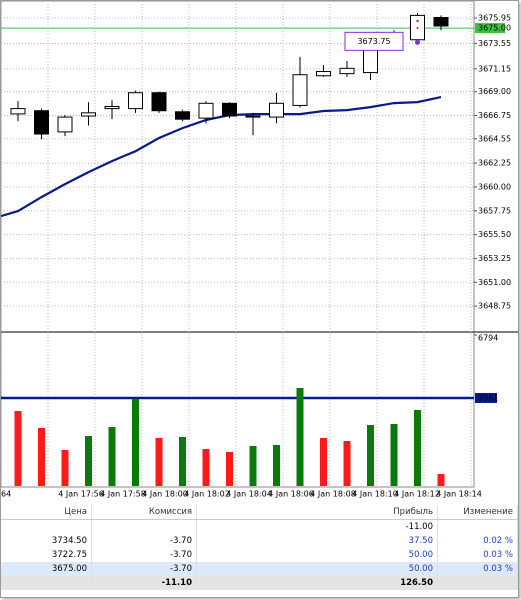 Image resolution: width=521 pixels, height=600 pixels. What do you see at coordinates (317, 583) in the screenshot?
I see `cell: 126.50` at bounding box center [317, 583].